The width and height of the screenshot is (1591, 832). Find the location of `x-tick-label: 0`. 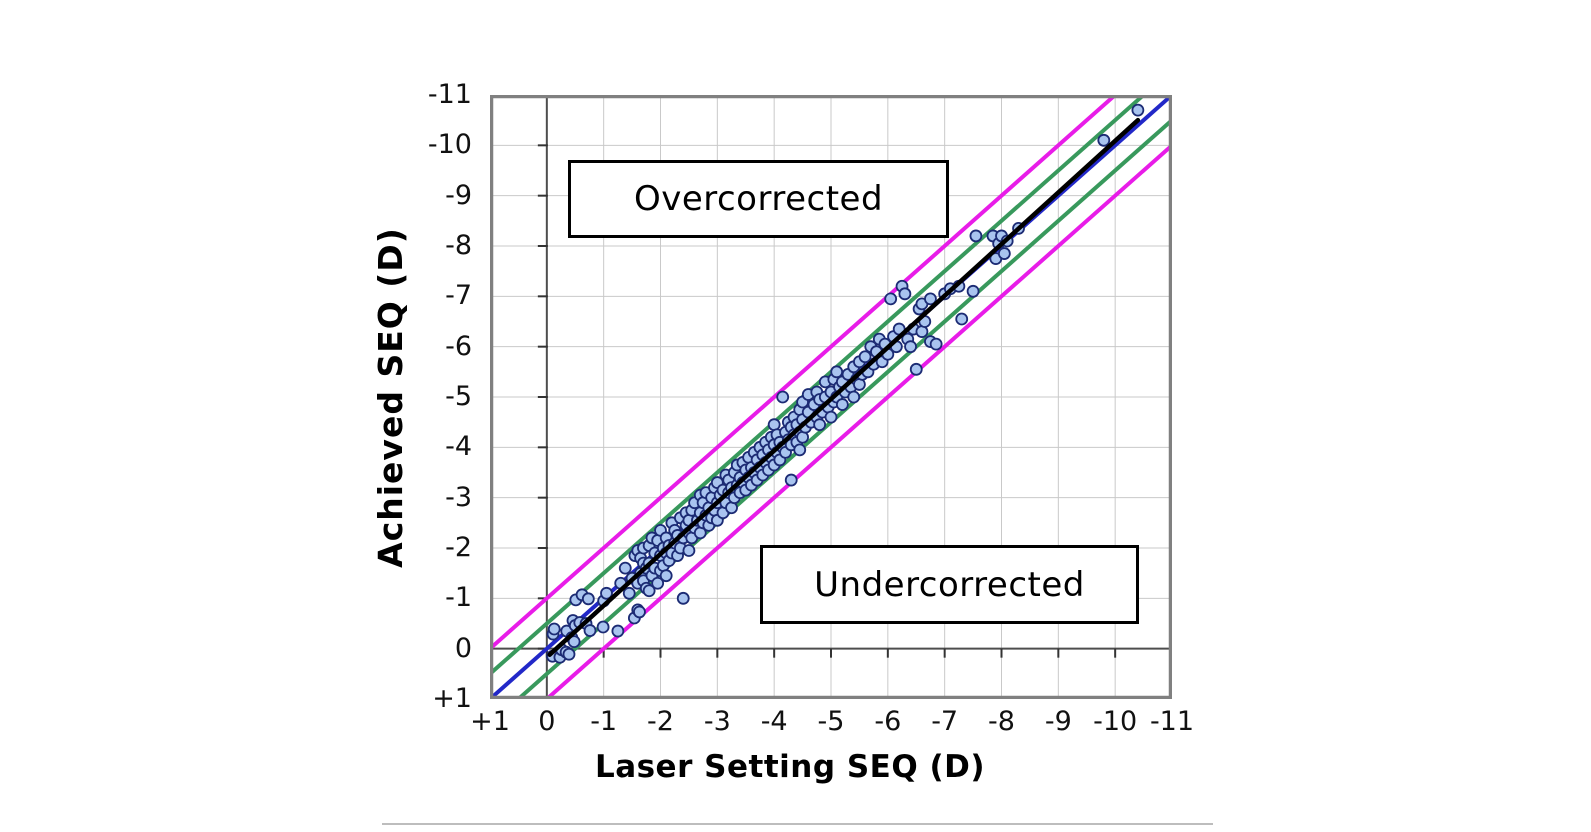

x-tick-label: 0 is located at coordinates (547, 721).